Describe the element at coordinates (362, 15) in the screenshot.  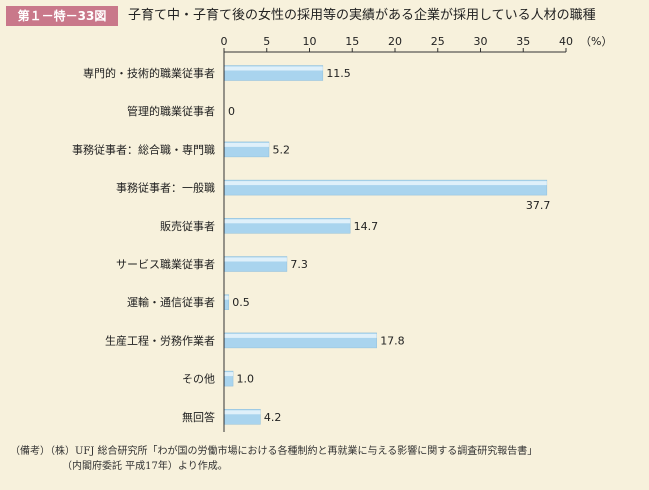
I see `chart-title: 子育て中・子育て後の女性の採用等の実績がある企業が採用している人材の職種` at that location.